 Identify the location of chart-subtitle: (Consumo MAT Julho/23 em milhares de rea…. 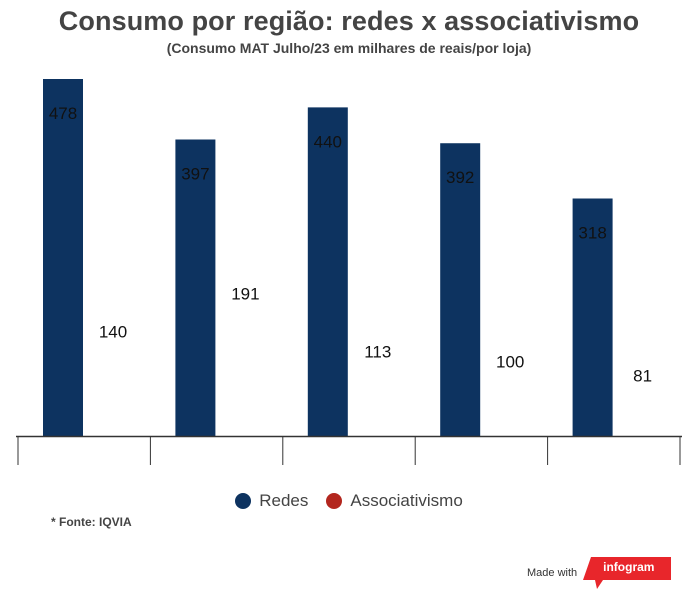
(349, 48).